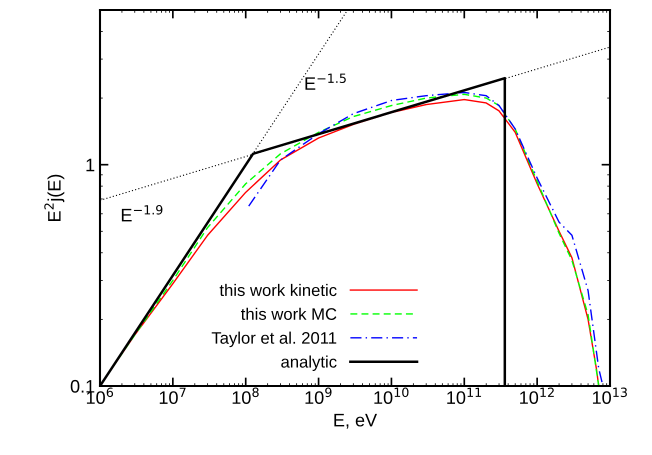 The width and height of the screenshot is (652, 455). I want to click on legend-label: Taylor et al. 2011, so click(274, 340).